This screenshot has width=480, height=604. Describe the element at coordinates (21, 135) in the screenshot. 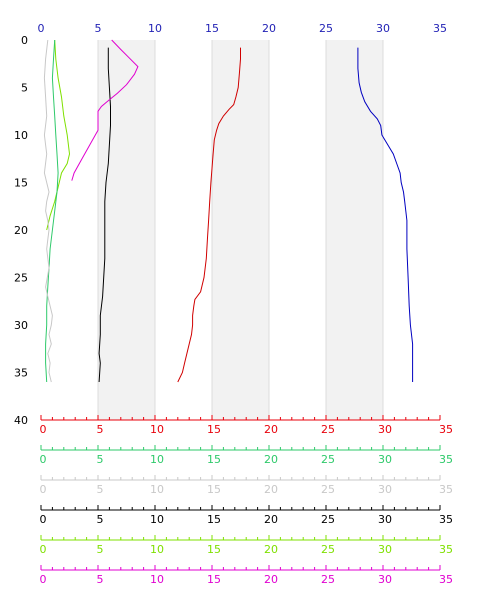

I see `y-axis-tick-label: 10` at that location.